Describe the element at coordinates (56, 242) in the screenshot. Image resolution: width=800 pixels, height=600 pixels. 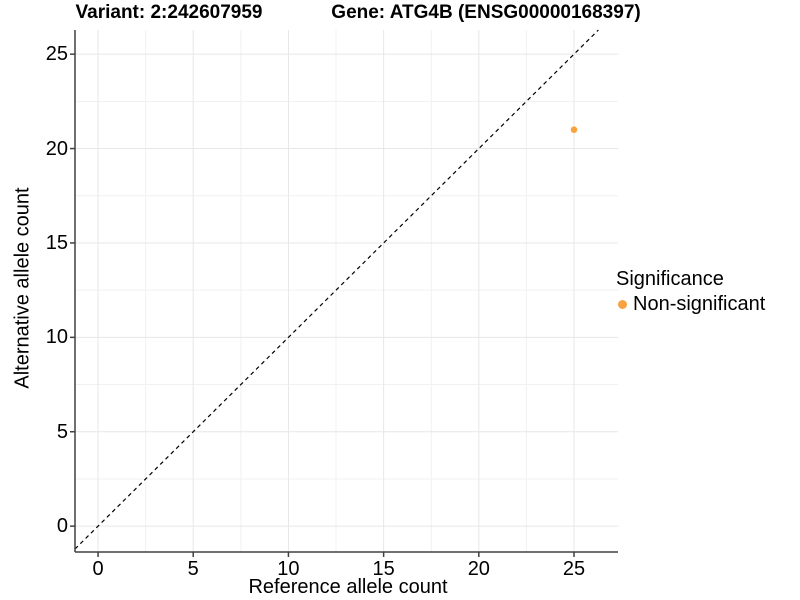
I see `y-tick-label: 15` at that location.